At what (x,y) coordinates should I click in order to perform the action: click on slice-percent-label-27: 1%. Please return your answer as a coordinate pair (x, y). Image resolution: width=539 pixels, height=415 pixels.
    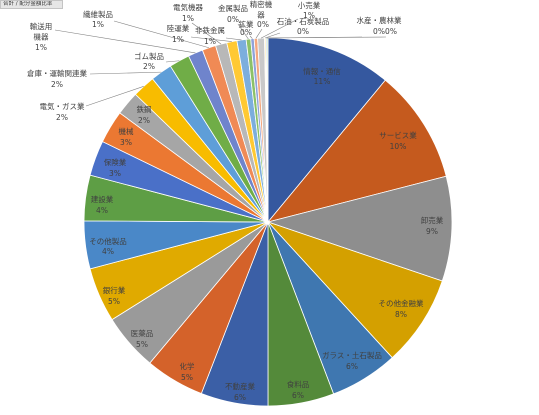
    Looking at the image, I should click on (309, 15).